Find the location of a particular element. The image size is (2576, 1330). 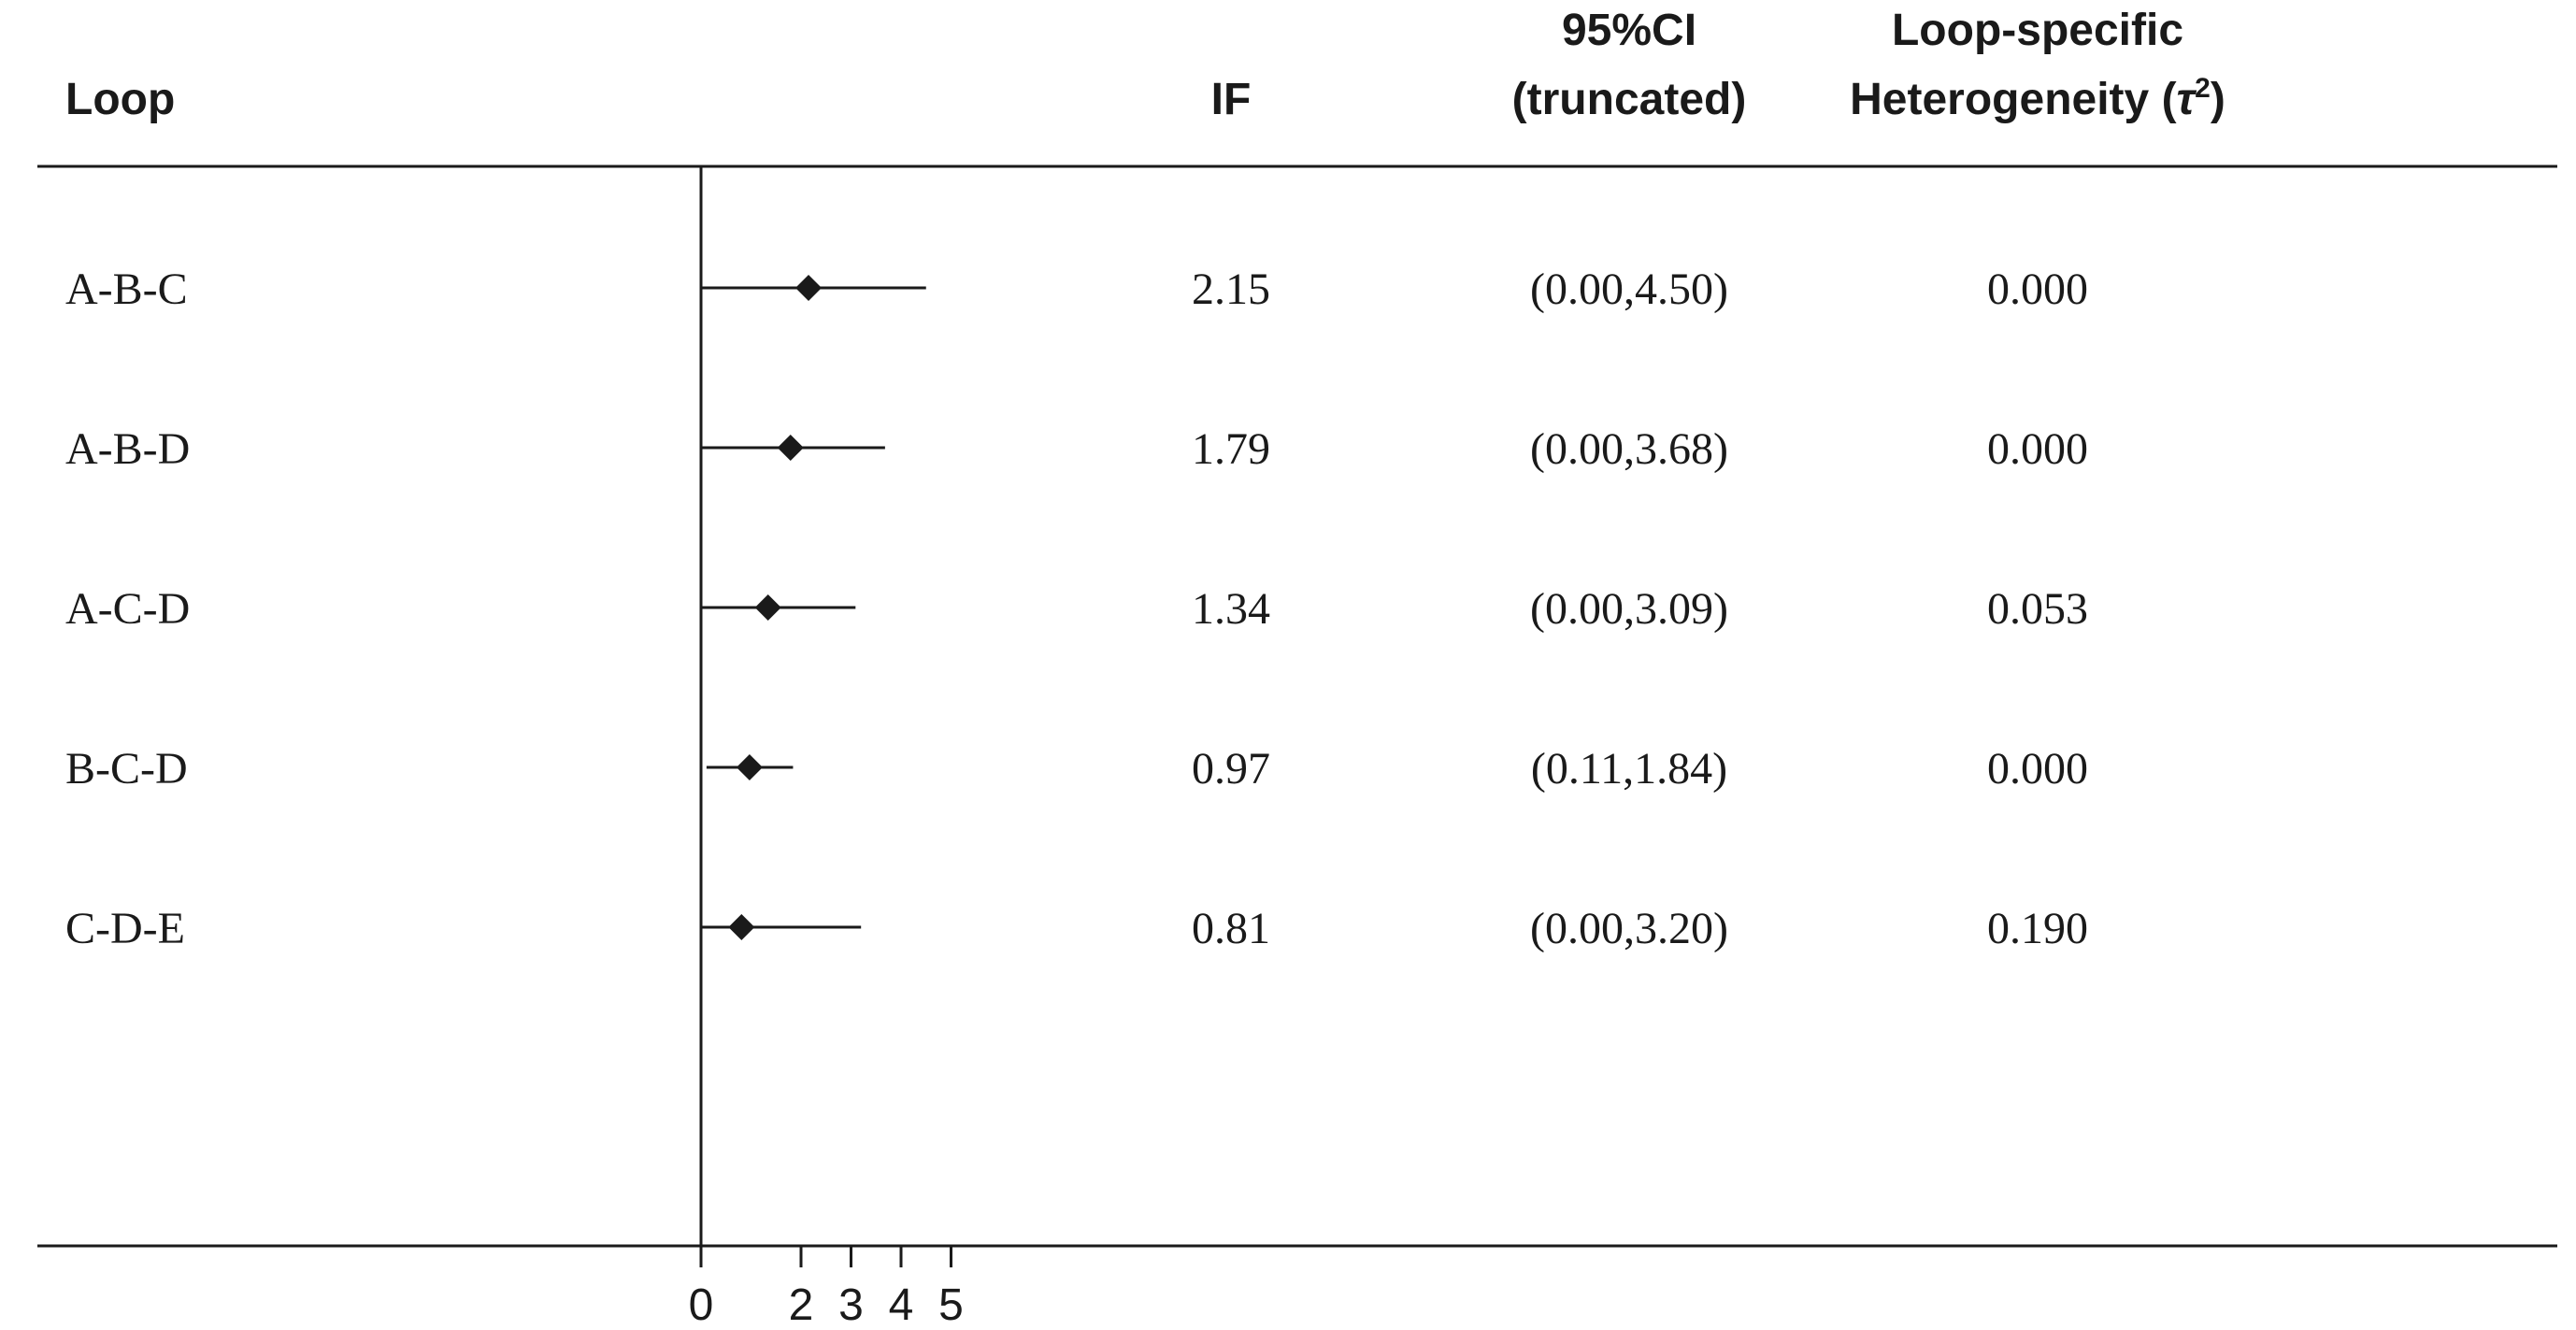

forest-row: A-C-D 1.34 (0.00,3.09) 0.053 is located at coordinates (1076, 609).